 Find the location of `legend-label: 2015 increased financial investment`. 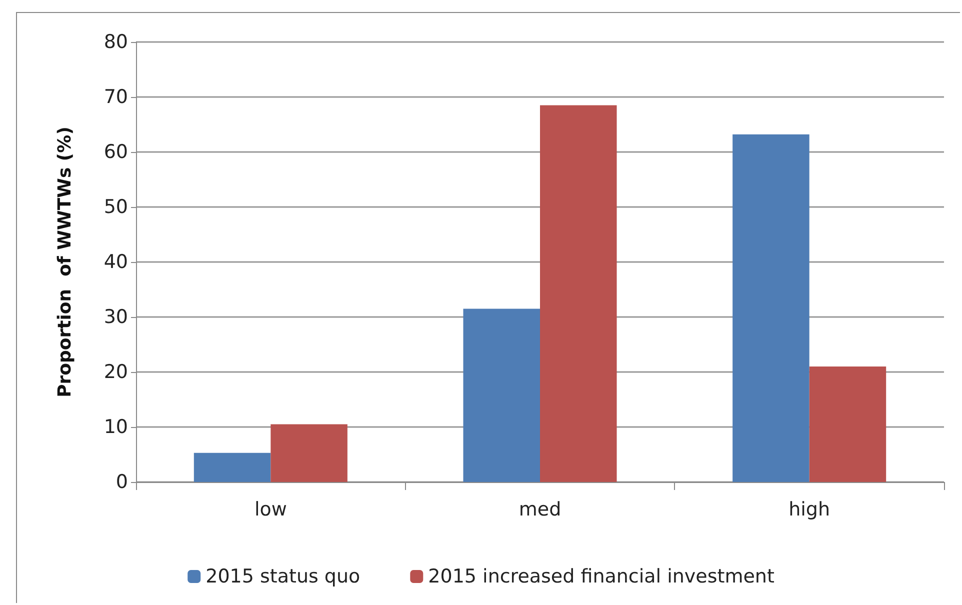

legend-label: 2015 increased financial investment is located at coordinates (601, 577).